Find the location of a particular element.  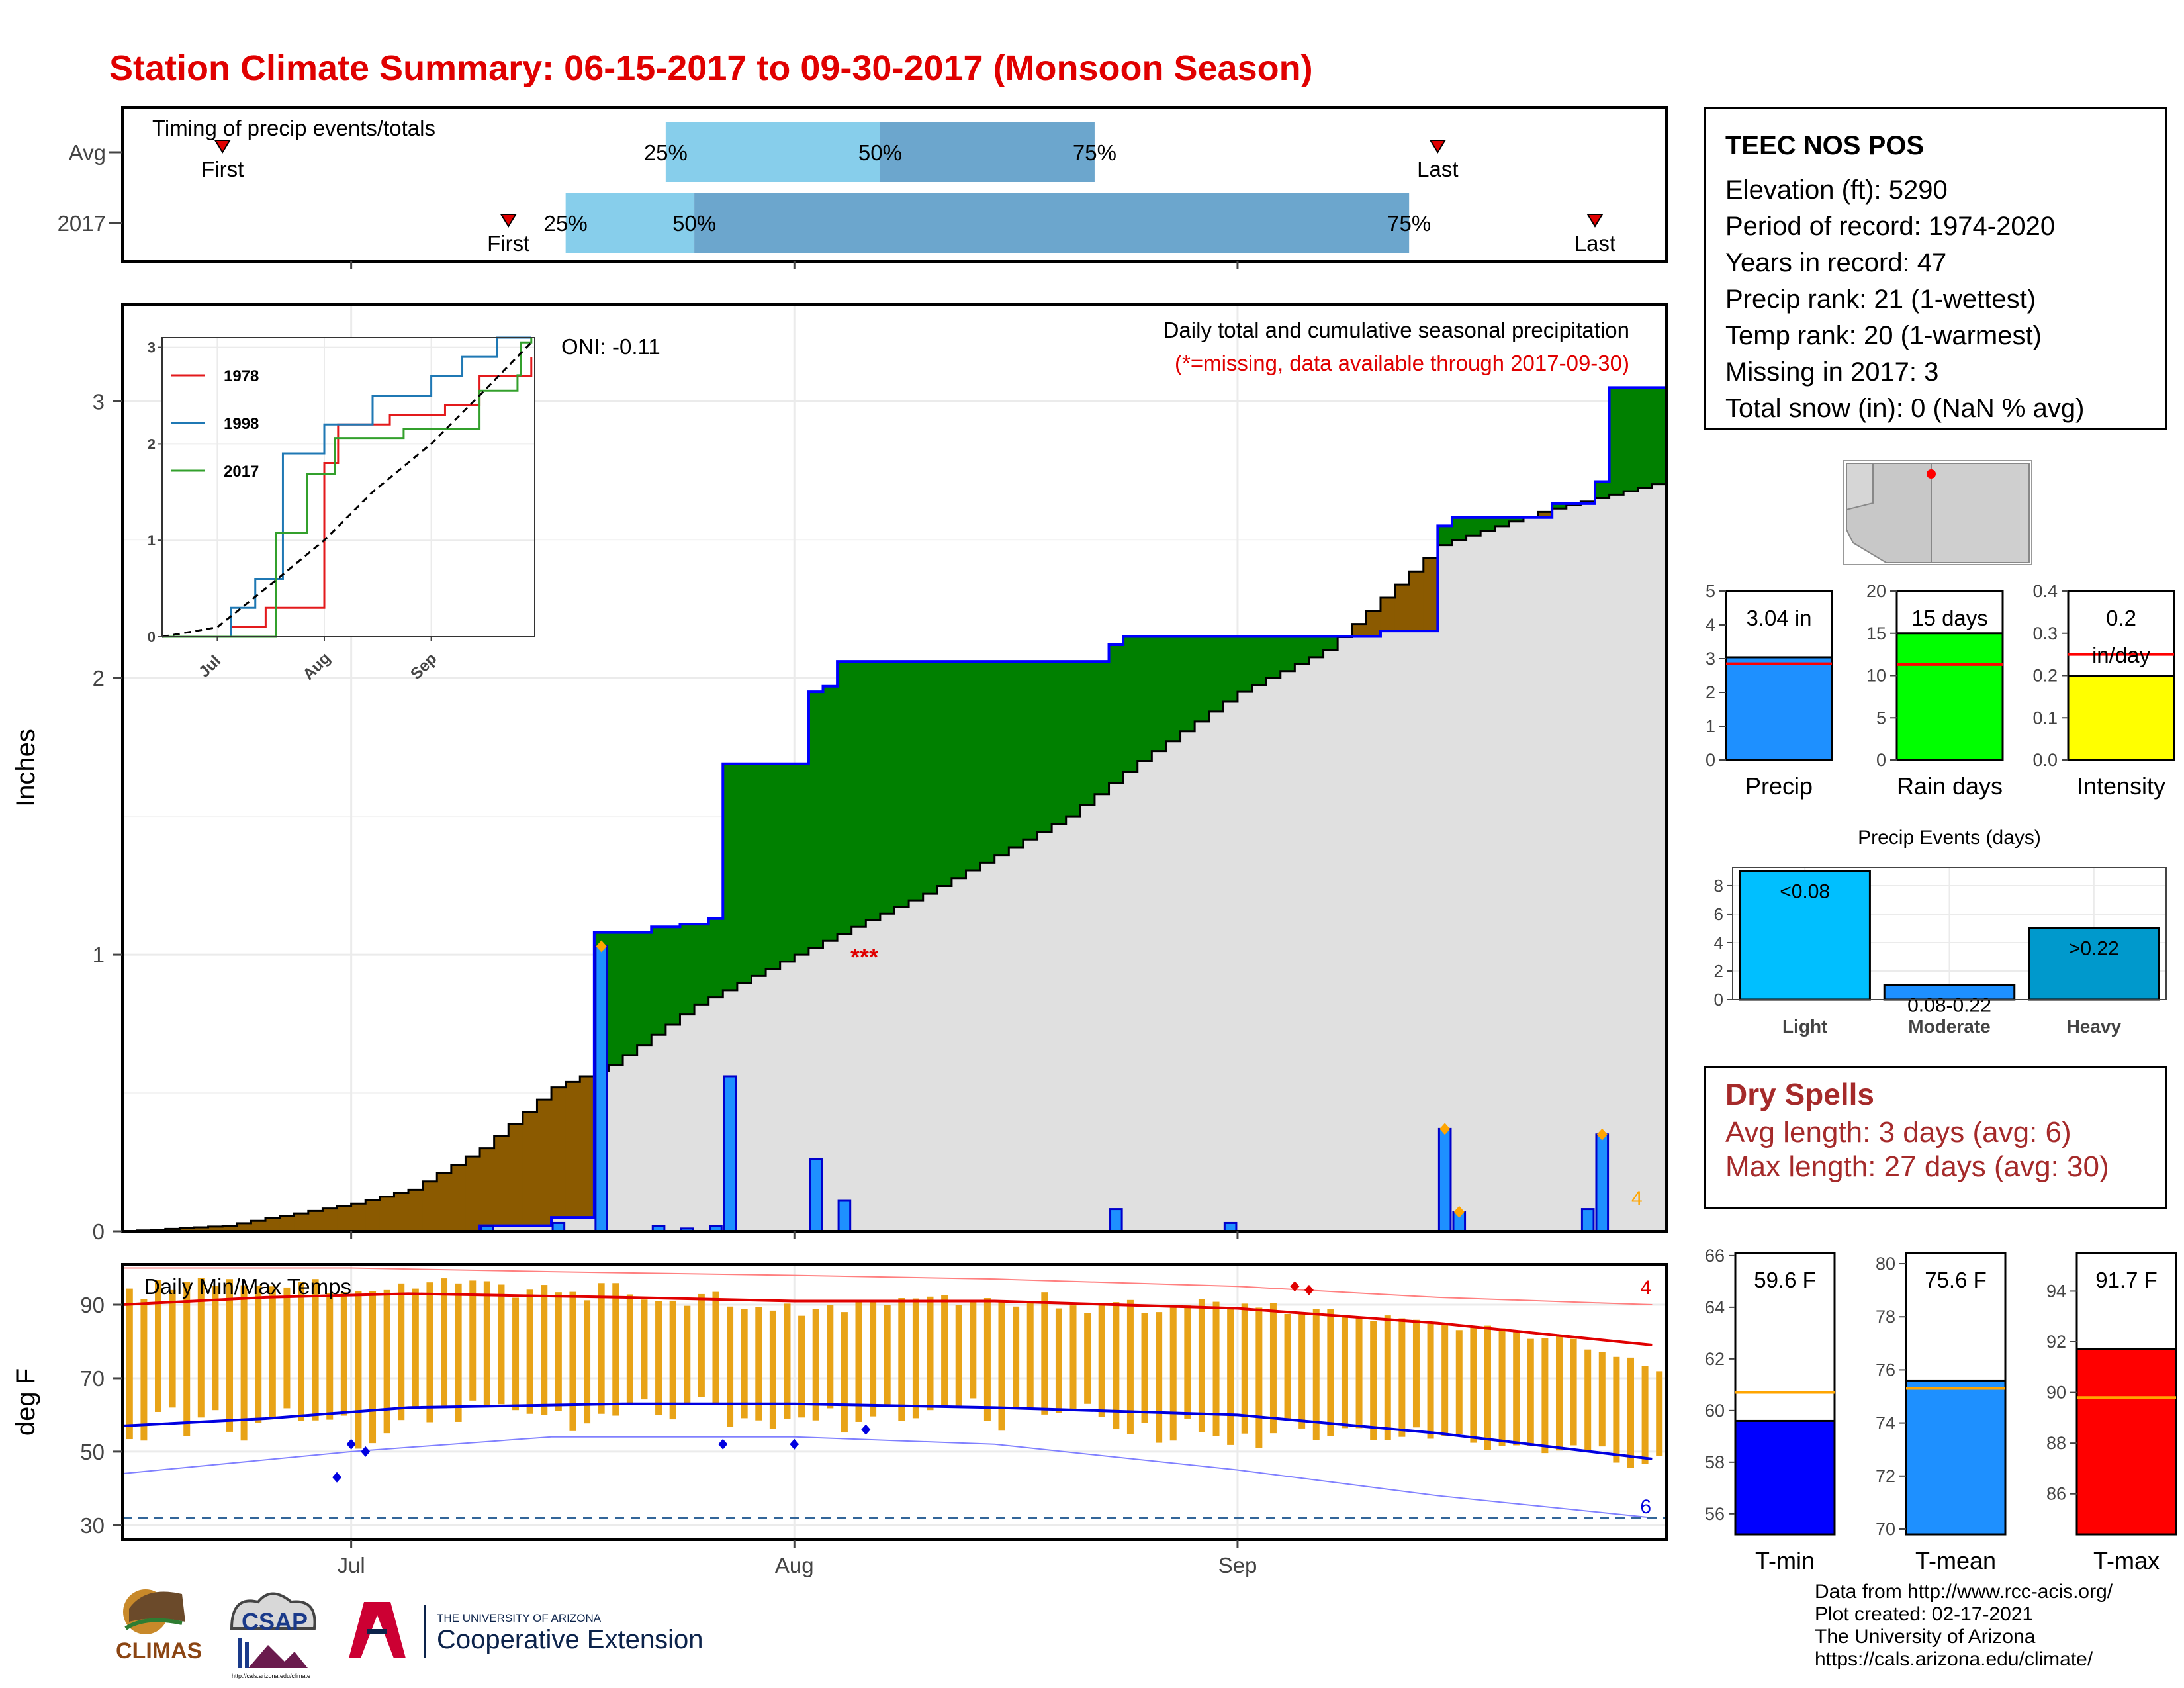

inset-ytick-label: 3 is located at coordinates (152, 348).